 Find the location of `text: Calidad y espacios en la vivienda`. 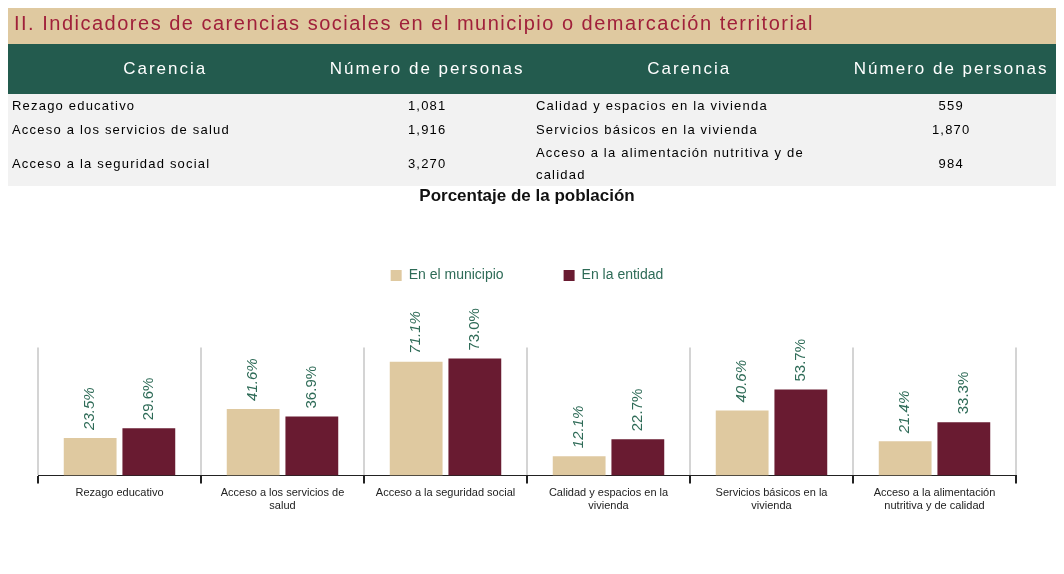

text: Calidad y espacios en la vivienda is located at coordinates (652, 106).